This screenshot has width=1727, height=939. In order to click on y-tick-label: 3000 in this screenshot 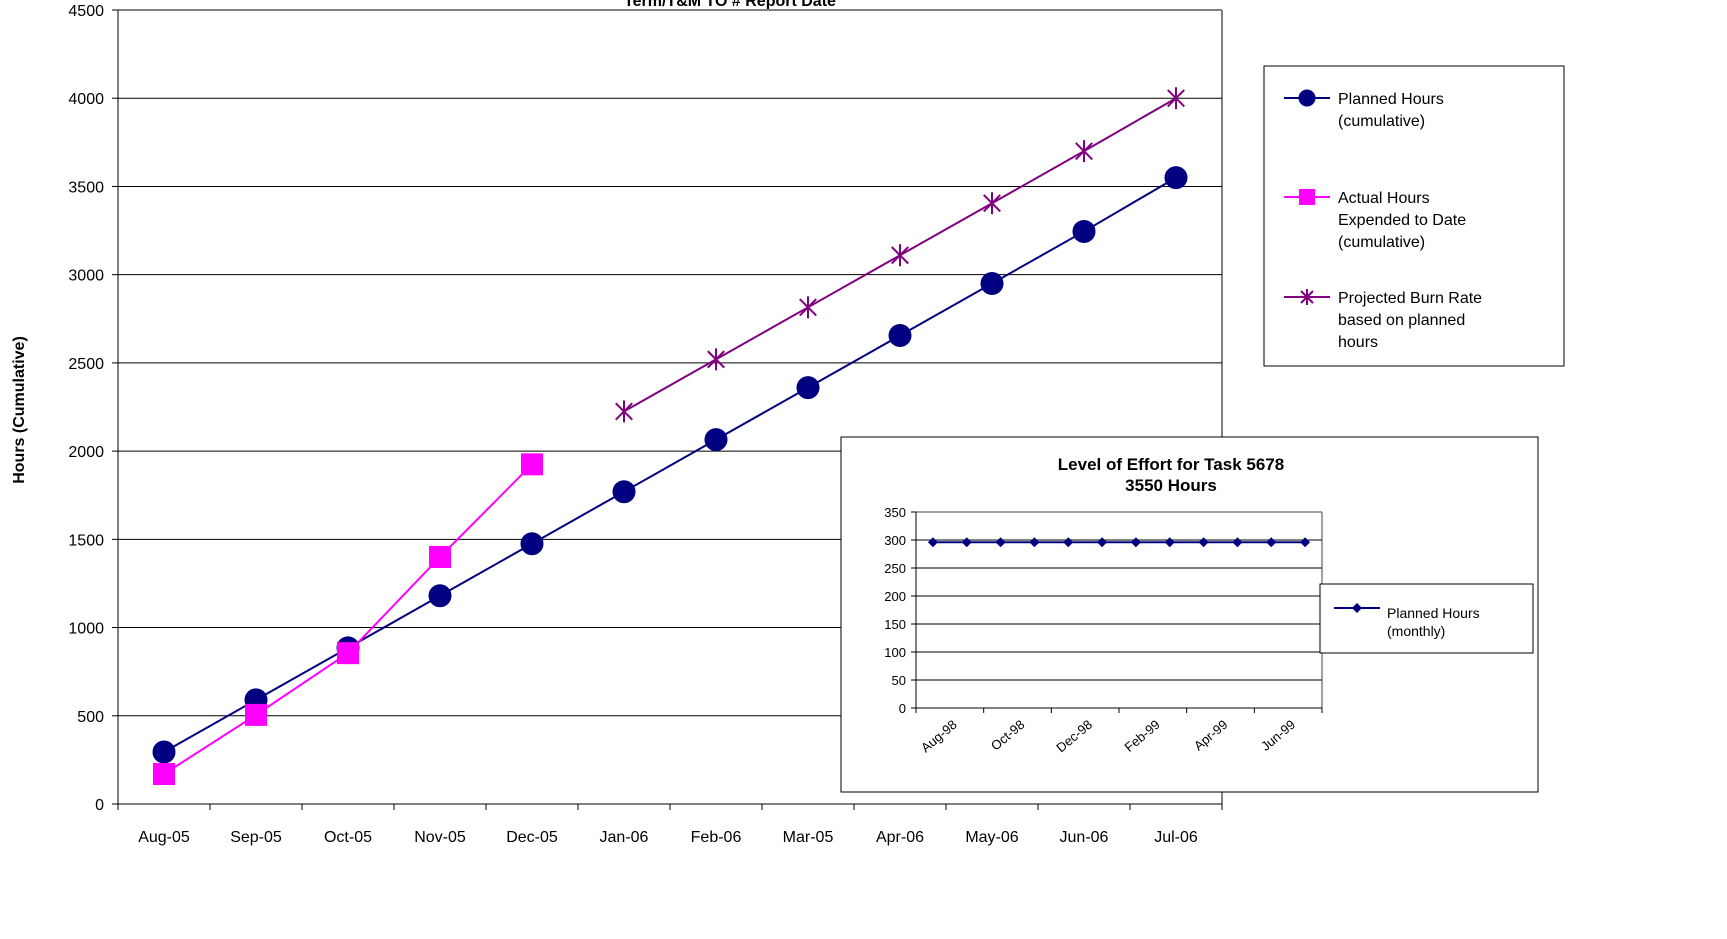, I will do `click(86, 276)`.